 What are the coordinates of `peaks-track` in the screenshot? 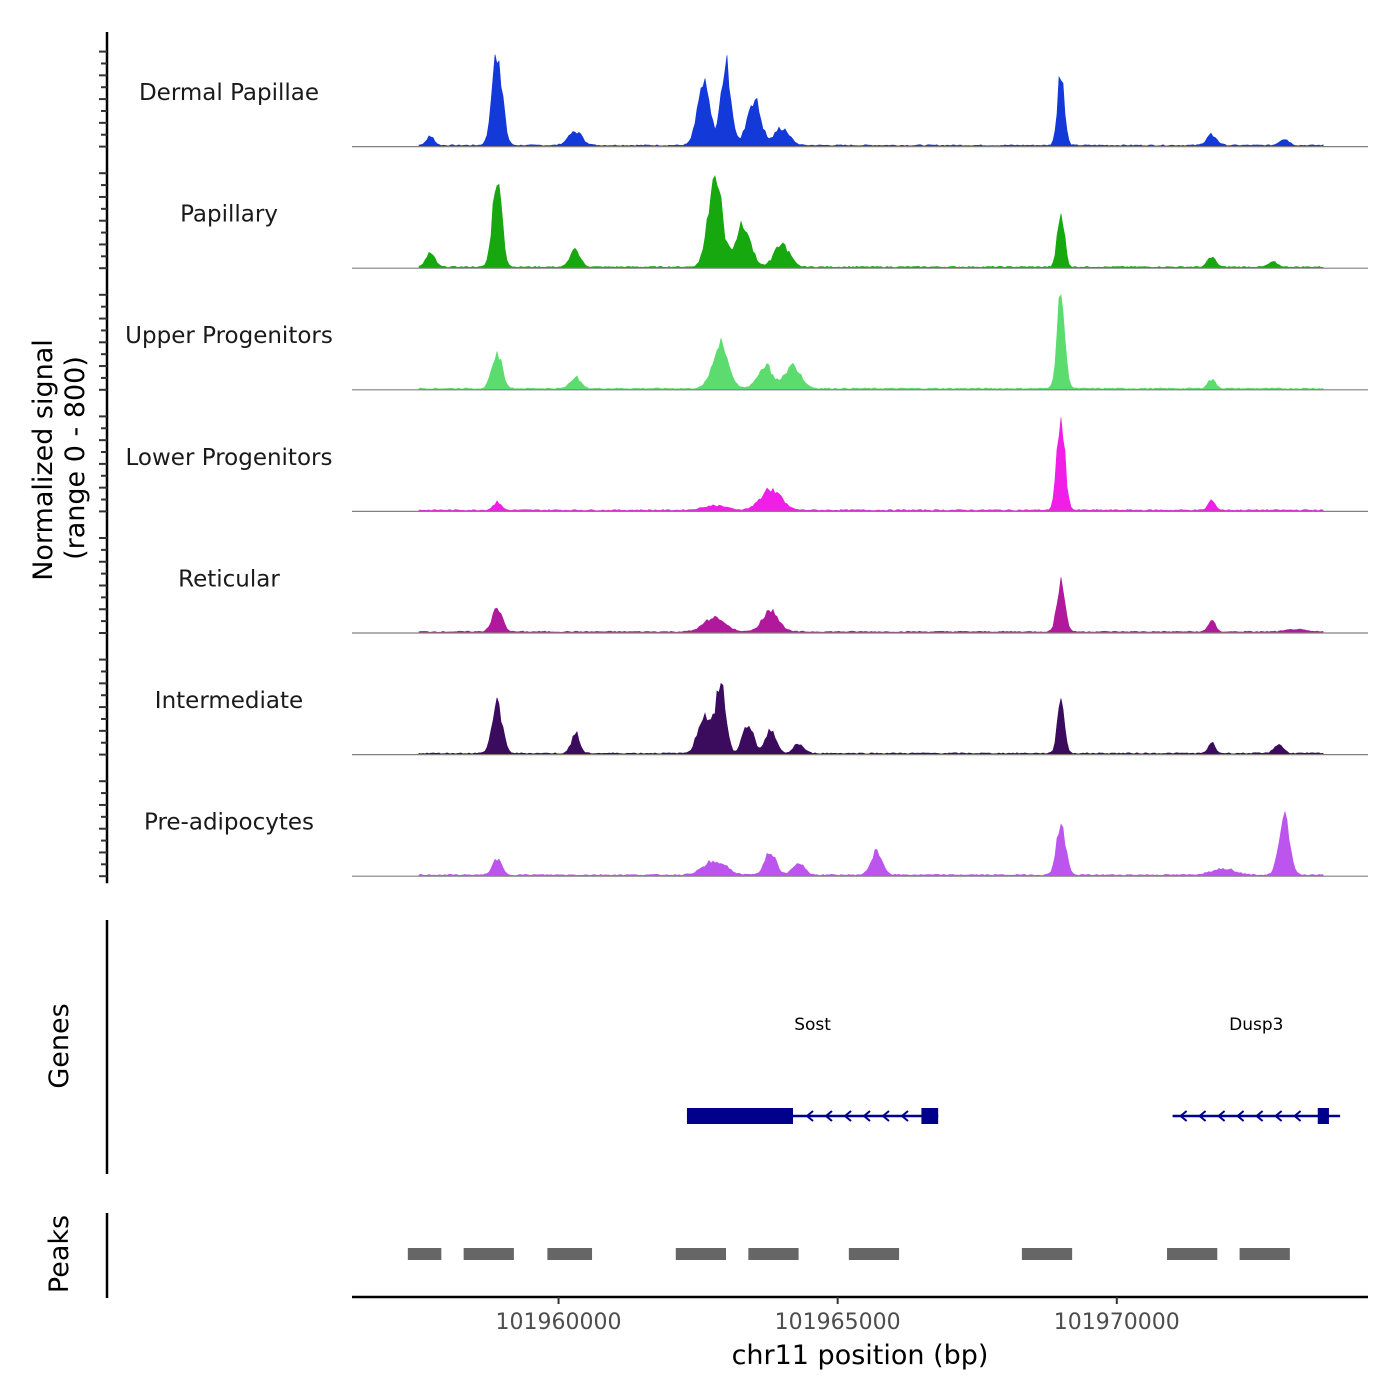 It's located at (848, 1254).